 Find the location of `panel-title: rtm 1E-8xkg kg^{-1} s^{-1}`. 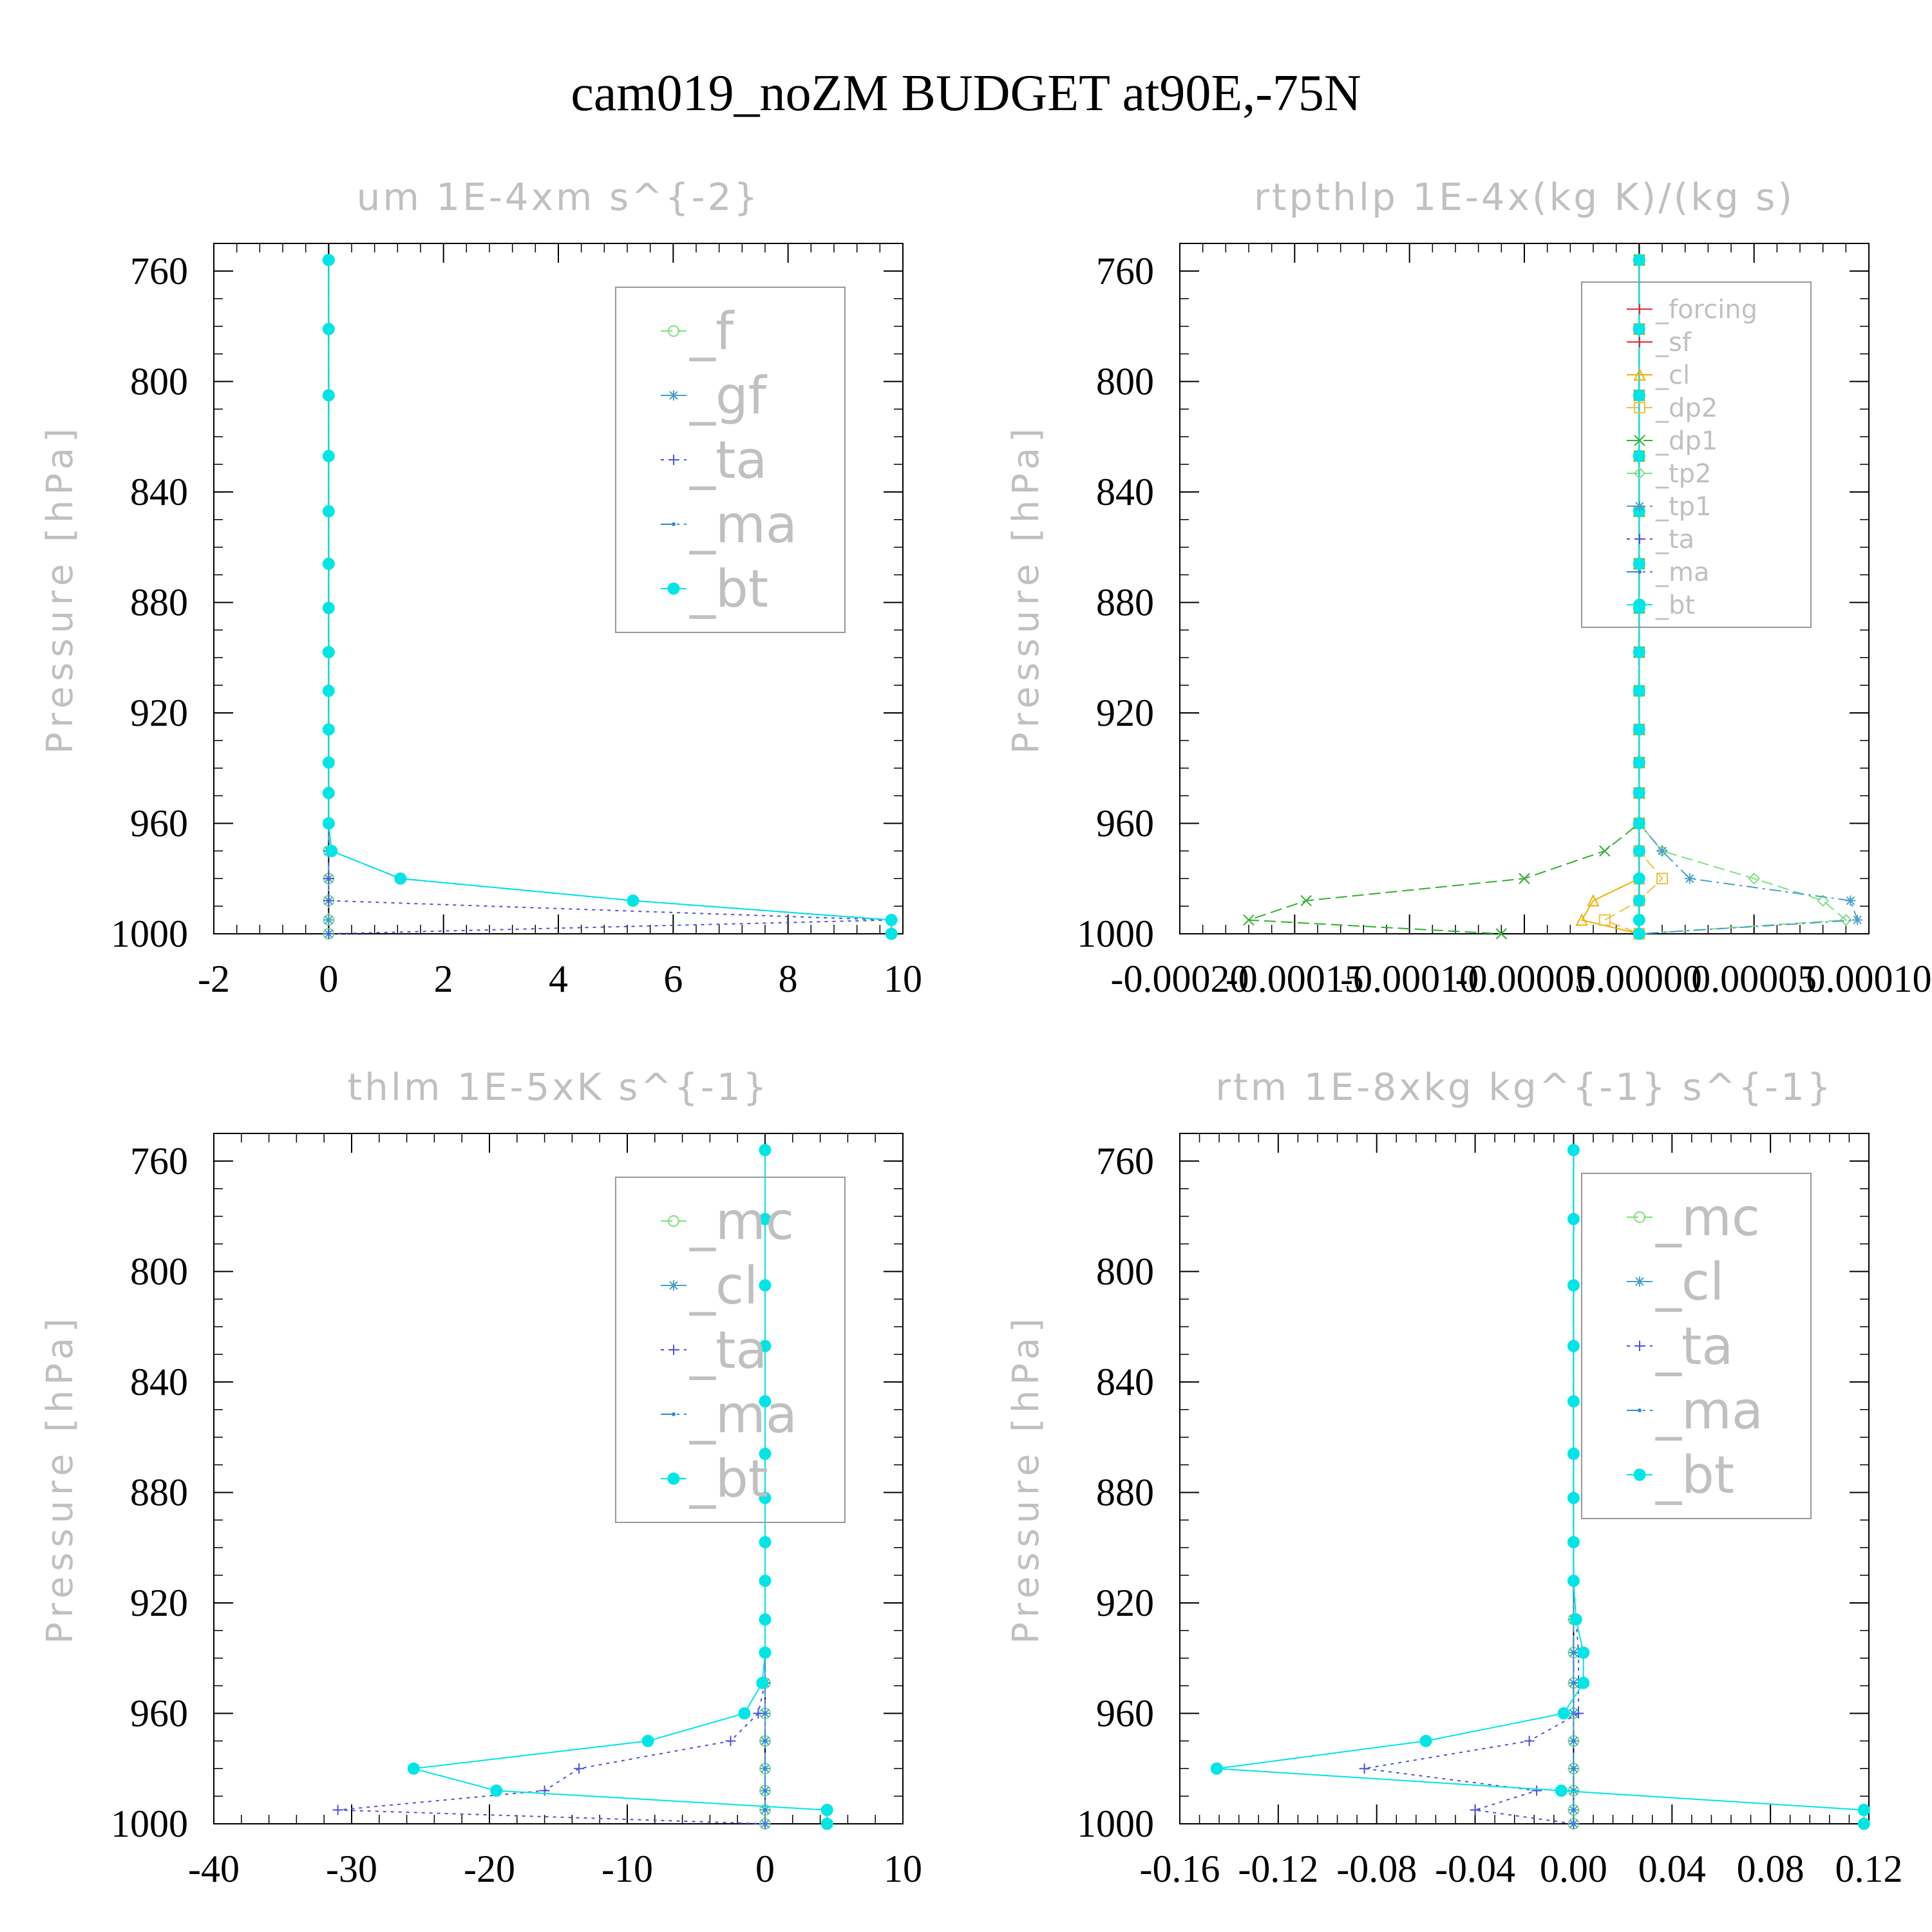

panel-title: rtm 1E-8xkg kg^{-1} s^{-1} is located at coordinates (1524, 1087).